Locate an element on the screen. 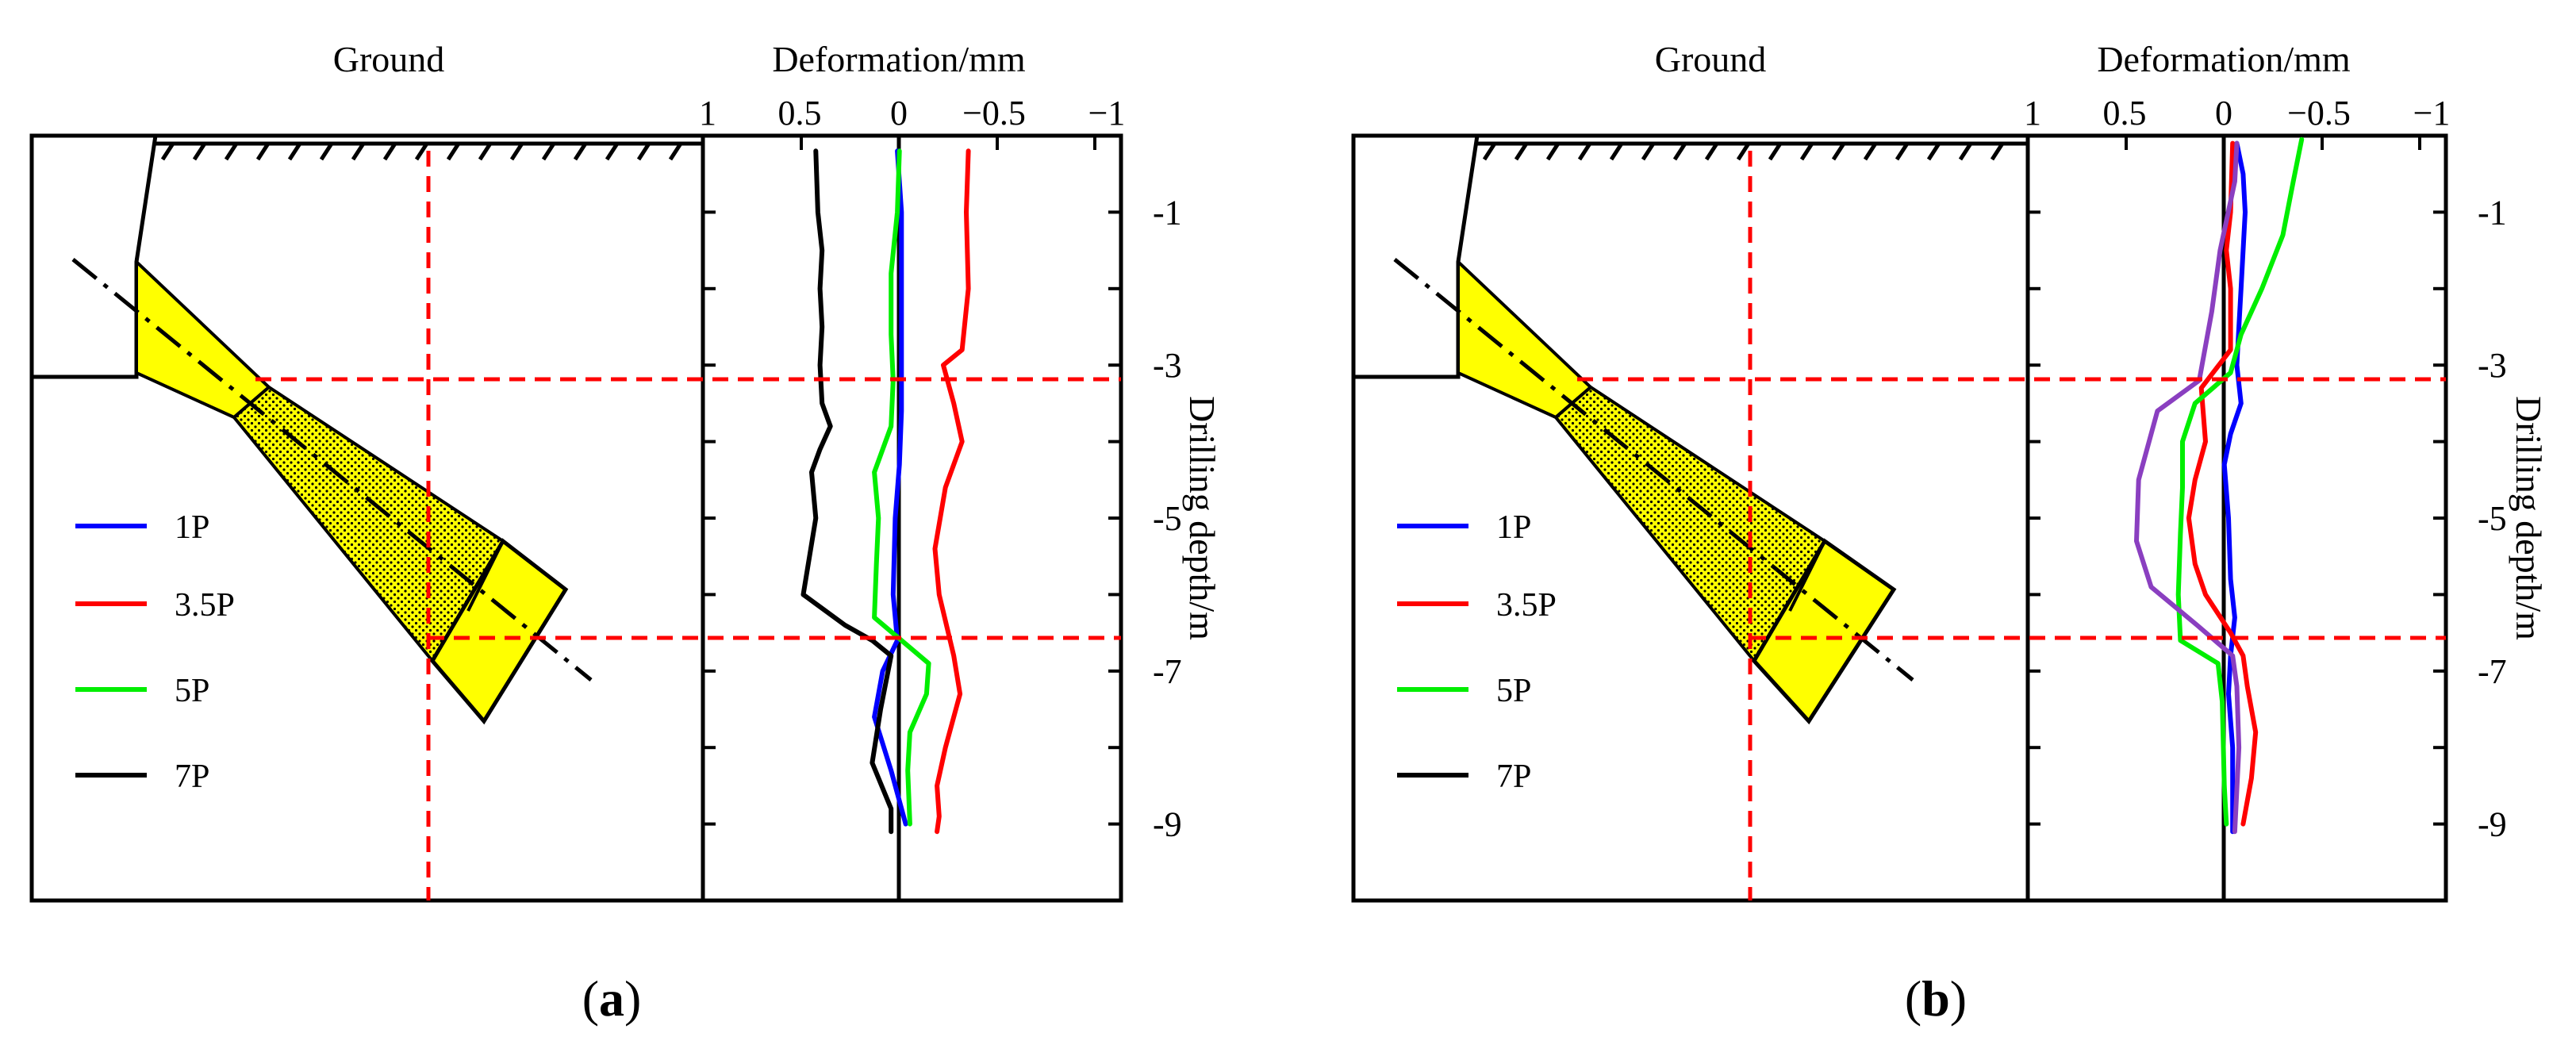 The width and height of the screenshot is (2576, 1056). plot-frame is located at coordinates (912, 518).